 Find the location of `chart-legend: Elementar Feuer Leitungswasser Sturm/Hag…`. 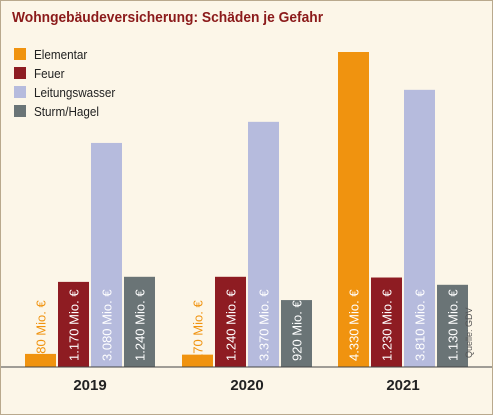

chart-legend: Elementar Feuer Leitungswasser Sturm/Hag… is located at coordinates (69, 83).